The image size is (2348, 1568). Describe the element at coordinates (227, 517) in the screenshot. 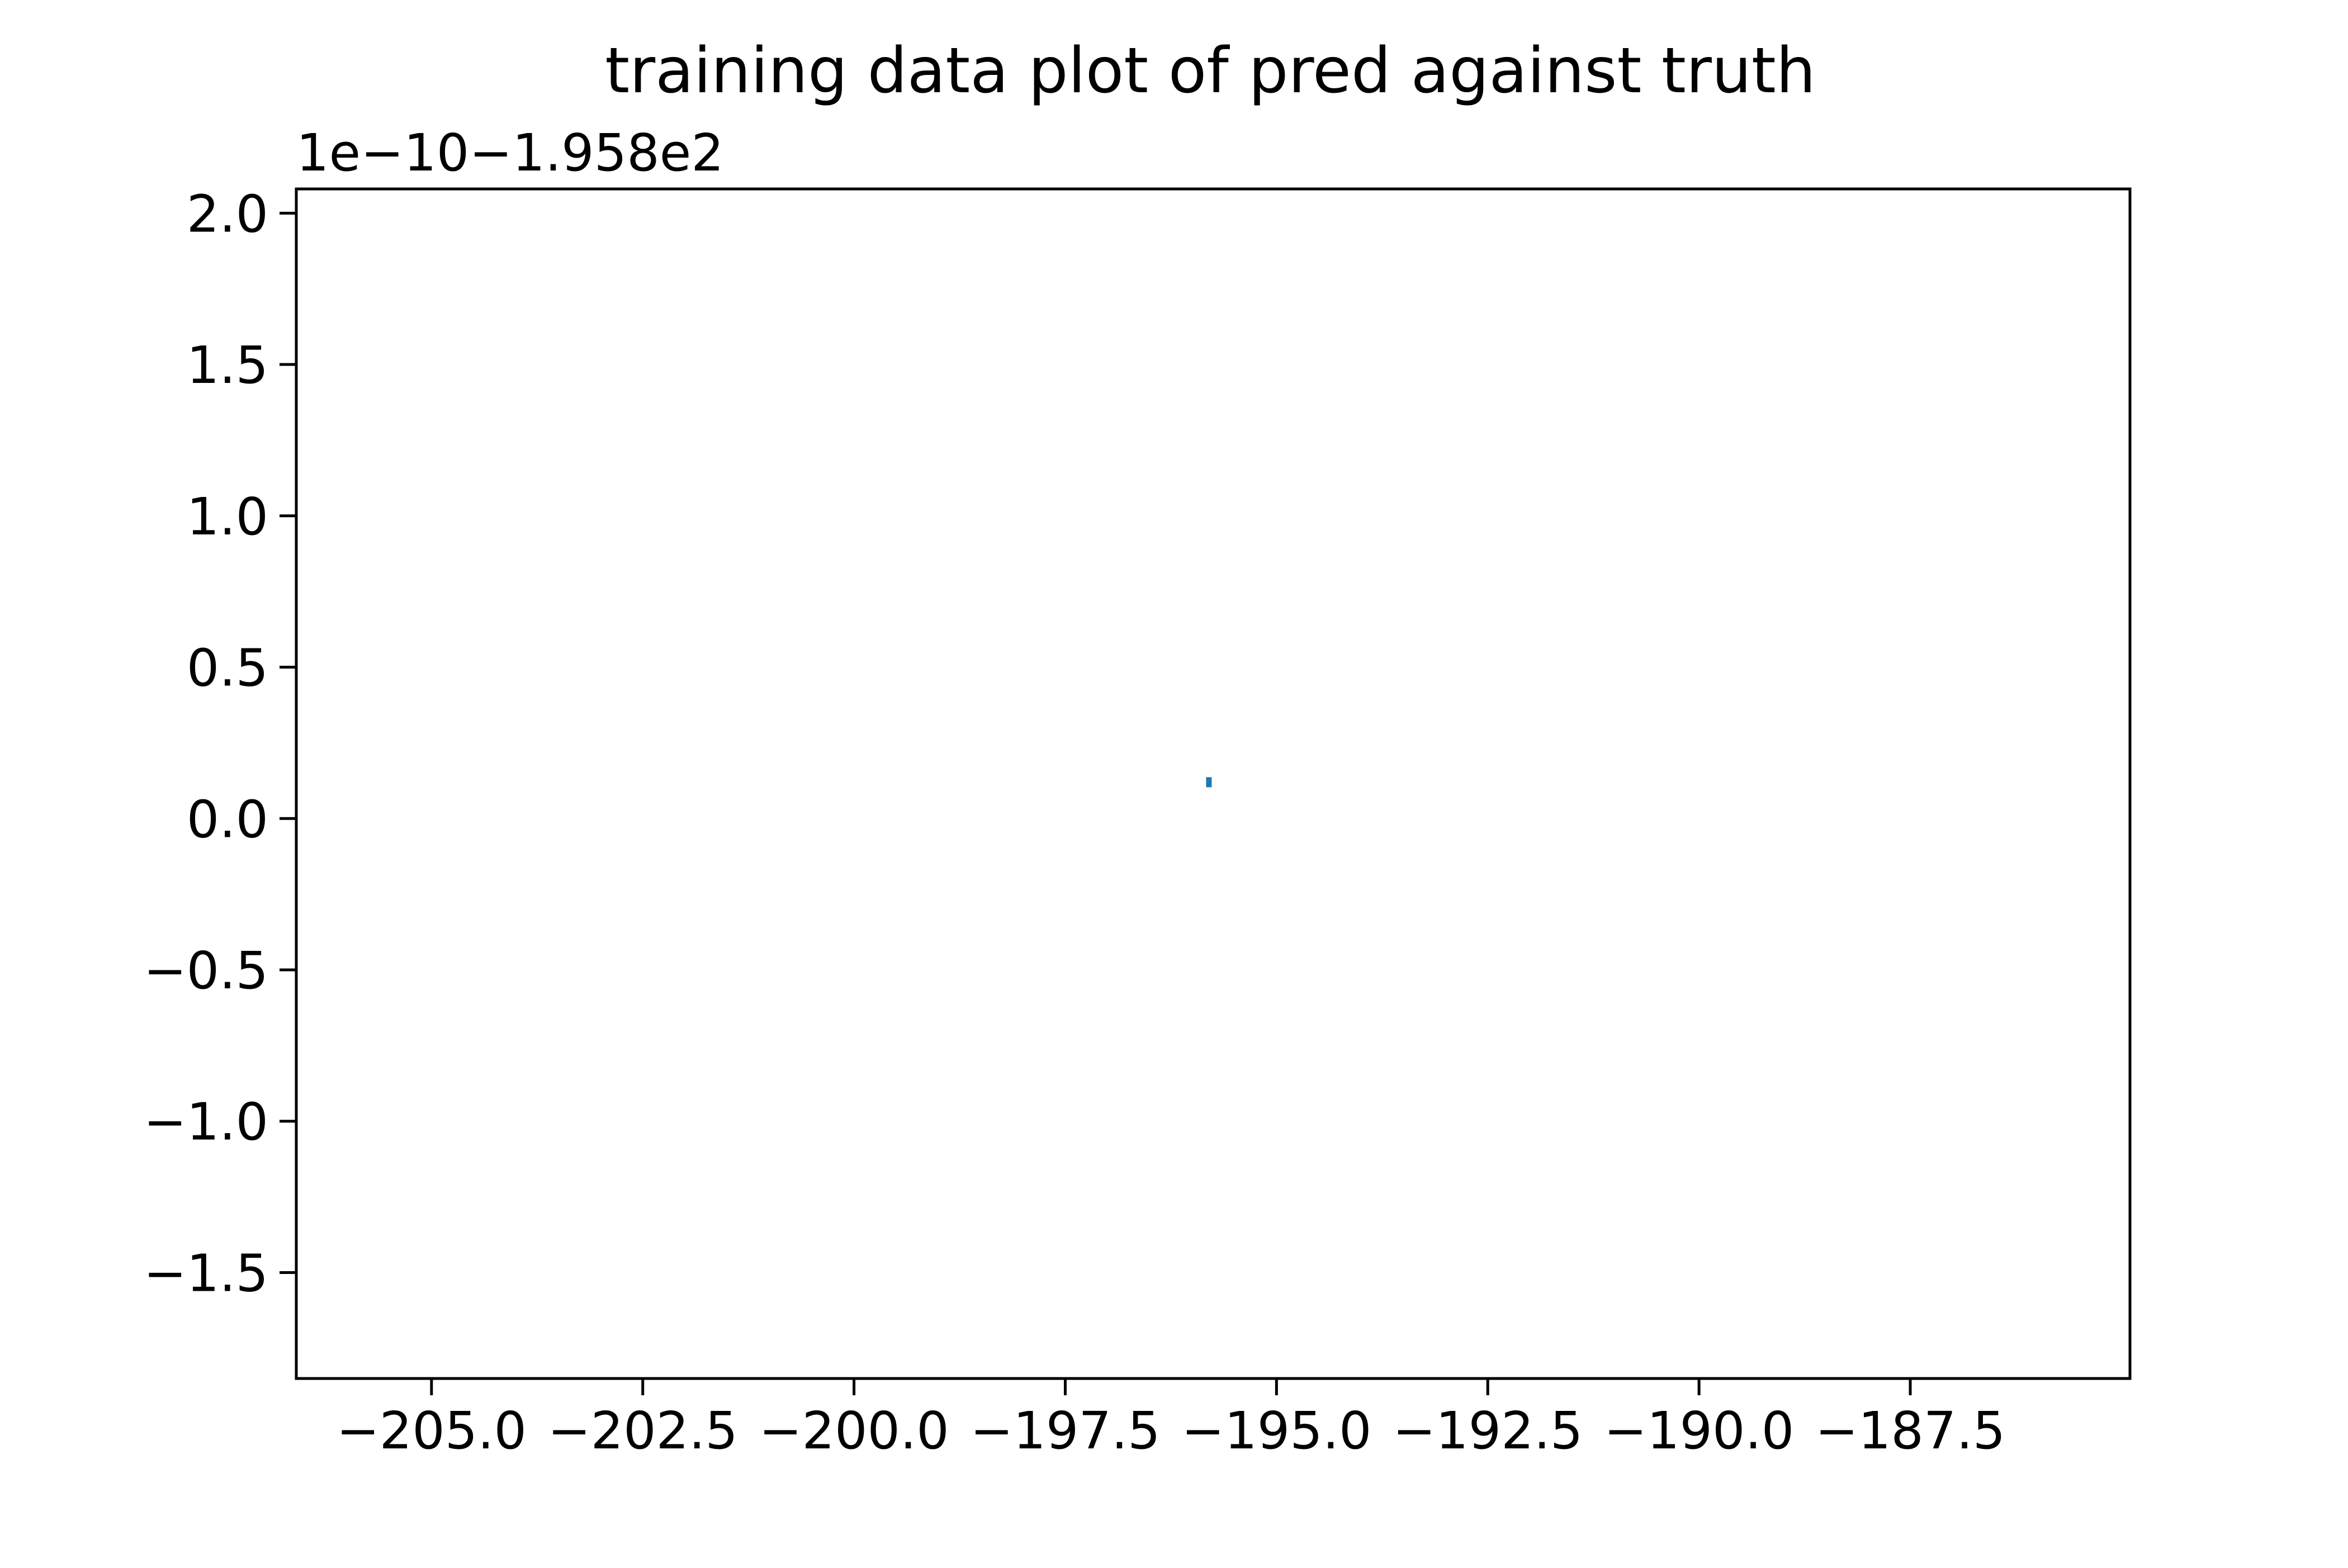

I see `y-tick-label: 1.0` at that location.